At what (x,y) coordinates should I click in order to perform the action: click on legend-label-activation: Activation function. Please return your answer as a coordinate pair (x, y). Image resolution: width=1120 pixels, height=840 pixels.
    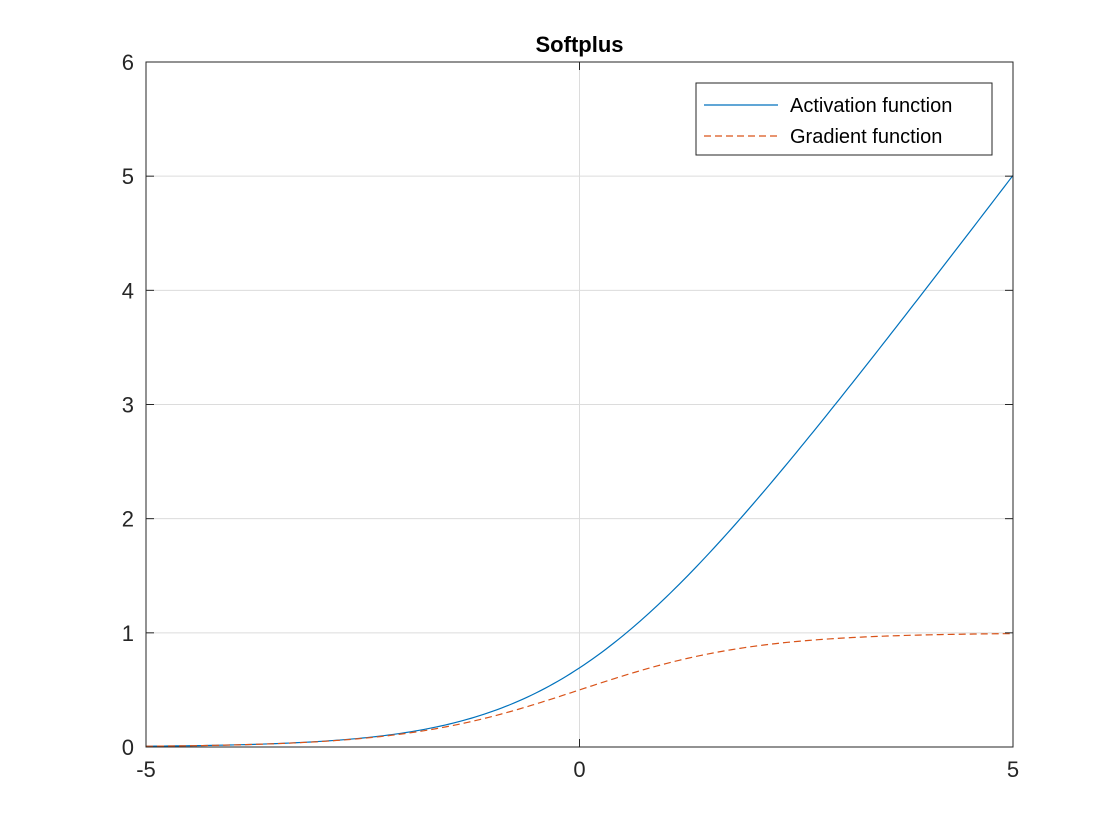
    Looking at the image, I should click on (871, 106).